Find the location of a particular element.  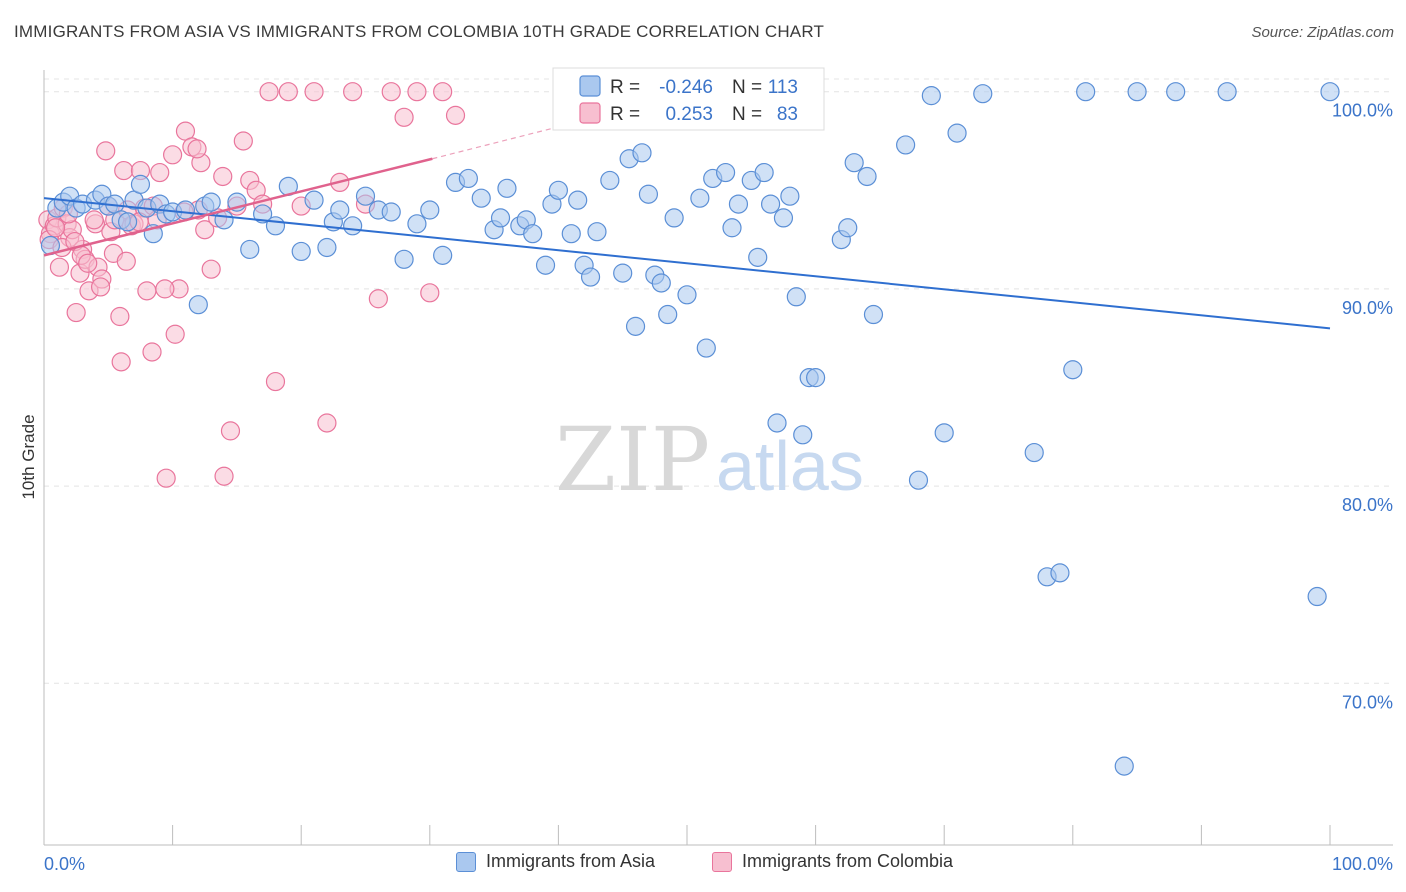

x-tick-min: 0.0% is located at coordinates (64, 864).